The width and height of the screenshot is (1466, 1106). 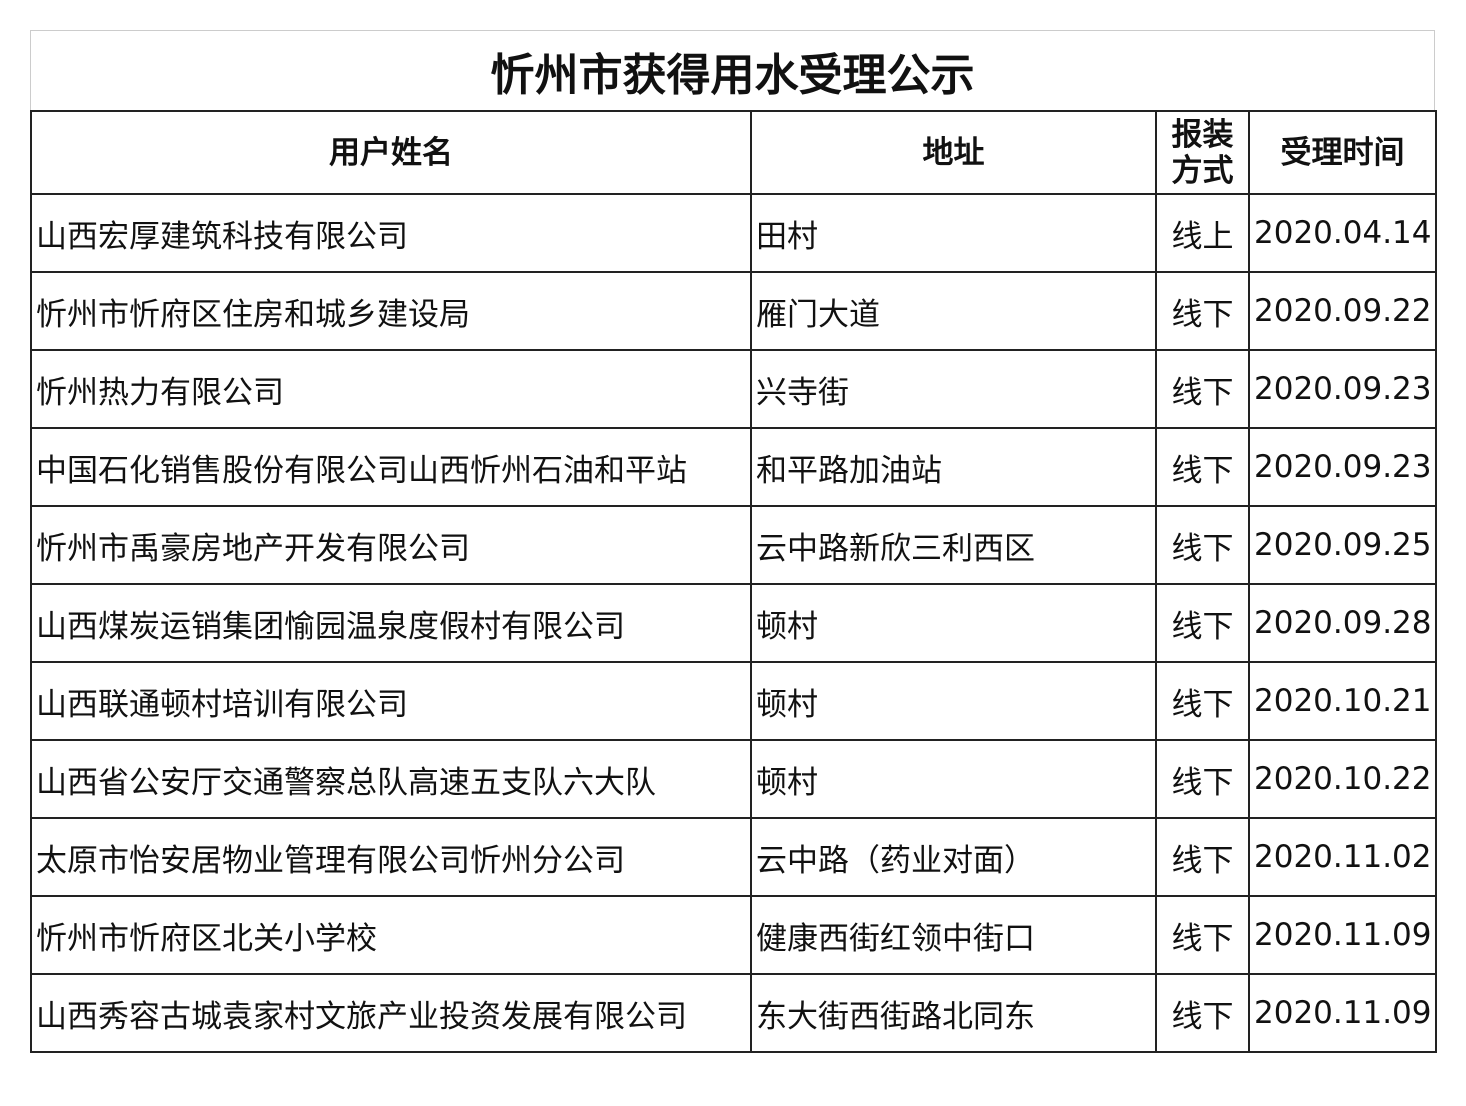 I want to click on date-cell: 2020.09.25, so click(x=1342, y=545).